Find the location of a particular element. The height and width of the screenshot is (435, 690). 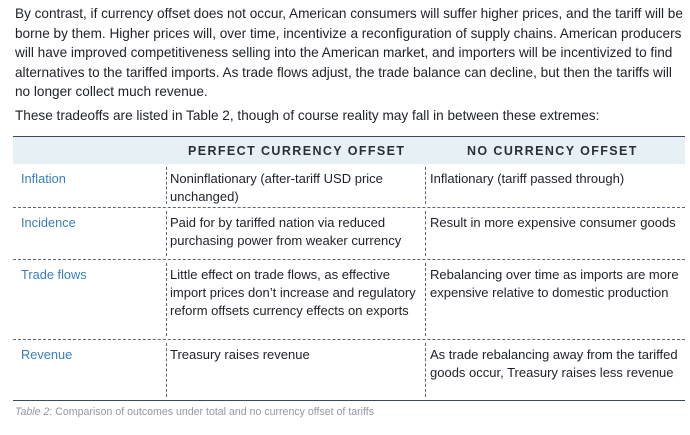

row-label: Trade flows is located at coordinates (54, 274).